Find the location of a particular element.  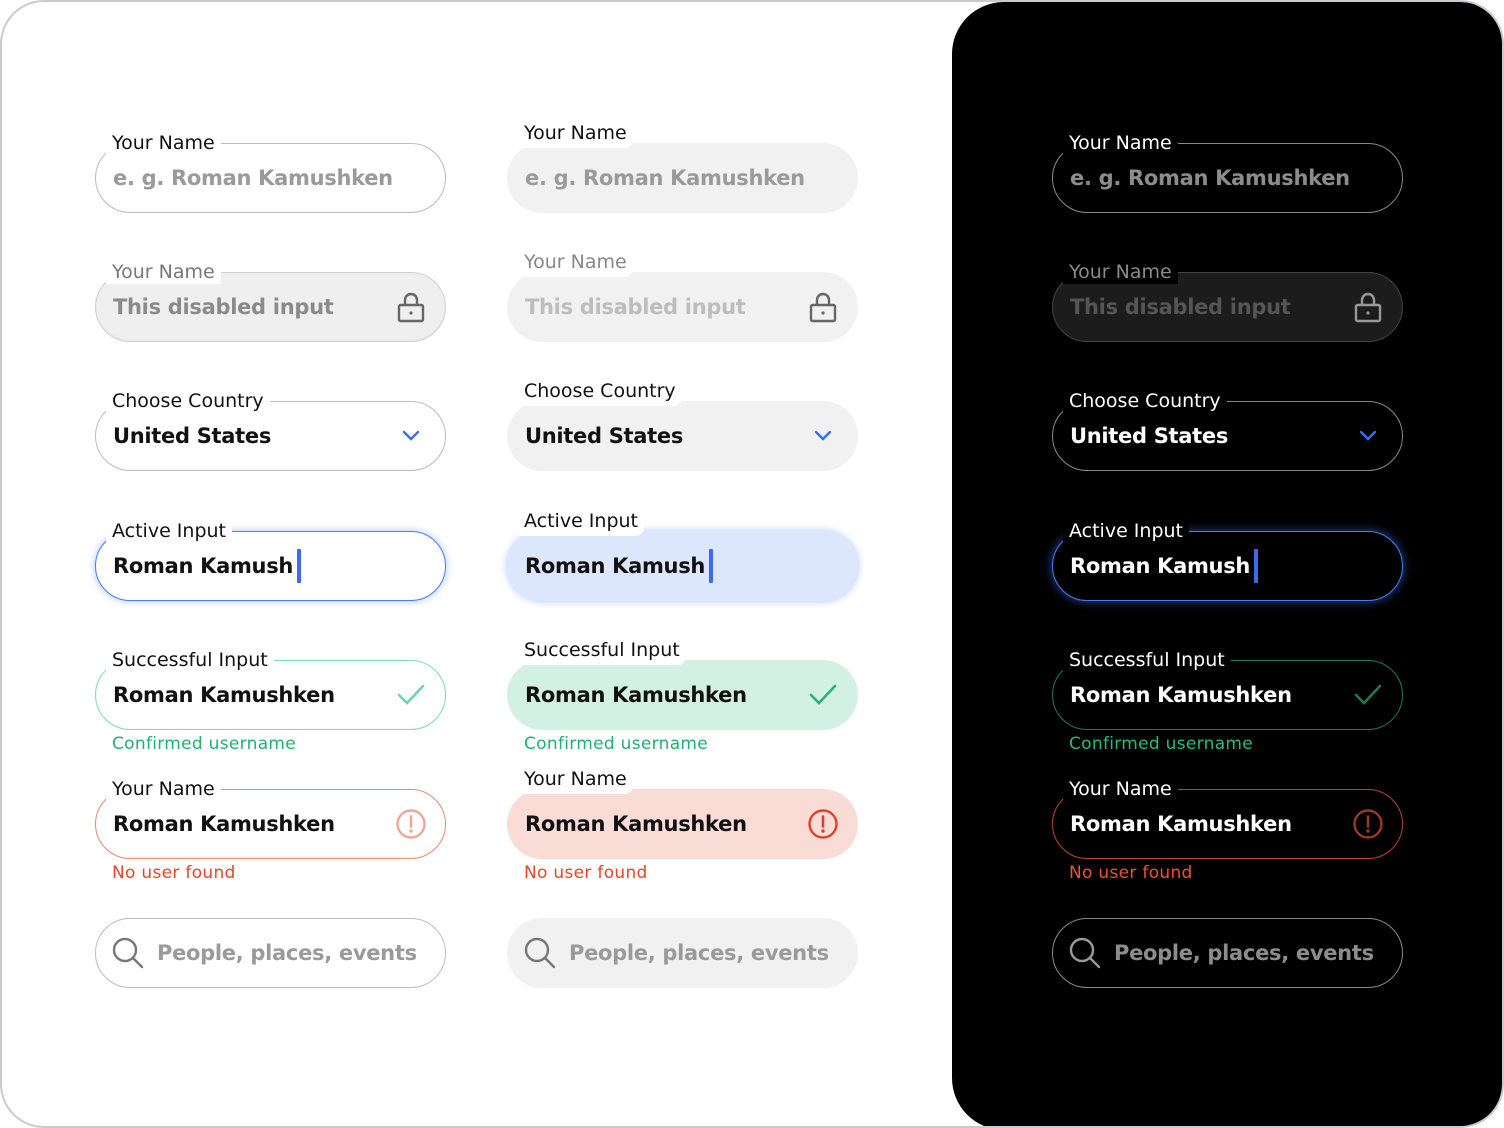

search-input-outlined-light: People, places, events is located at coordinates (270, 953).